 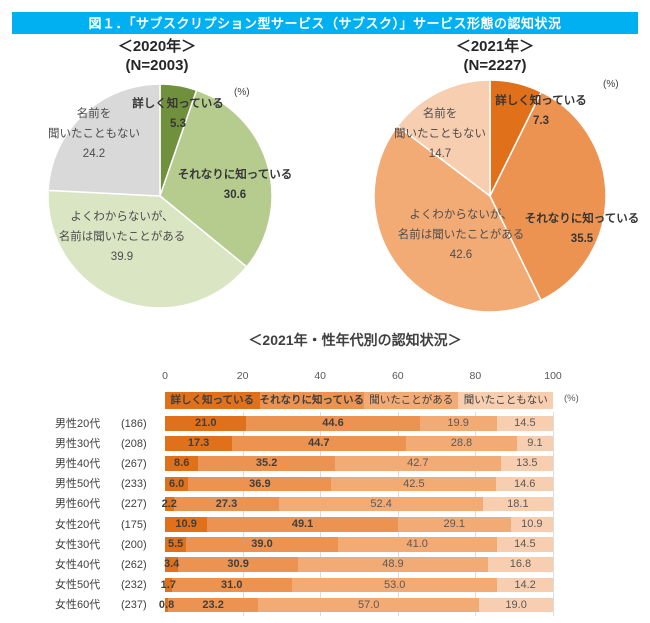 I want to click on pie-2020-header: ＜2020年＞ (N=2003), so click(x=157, y=56).